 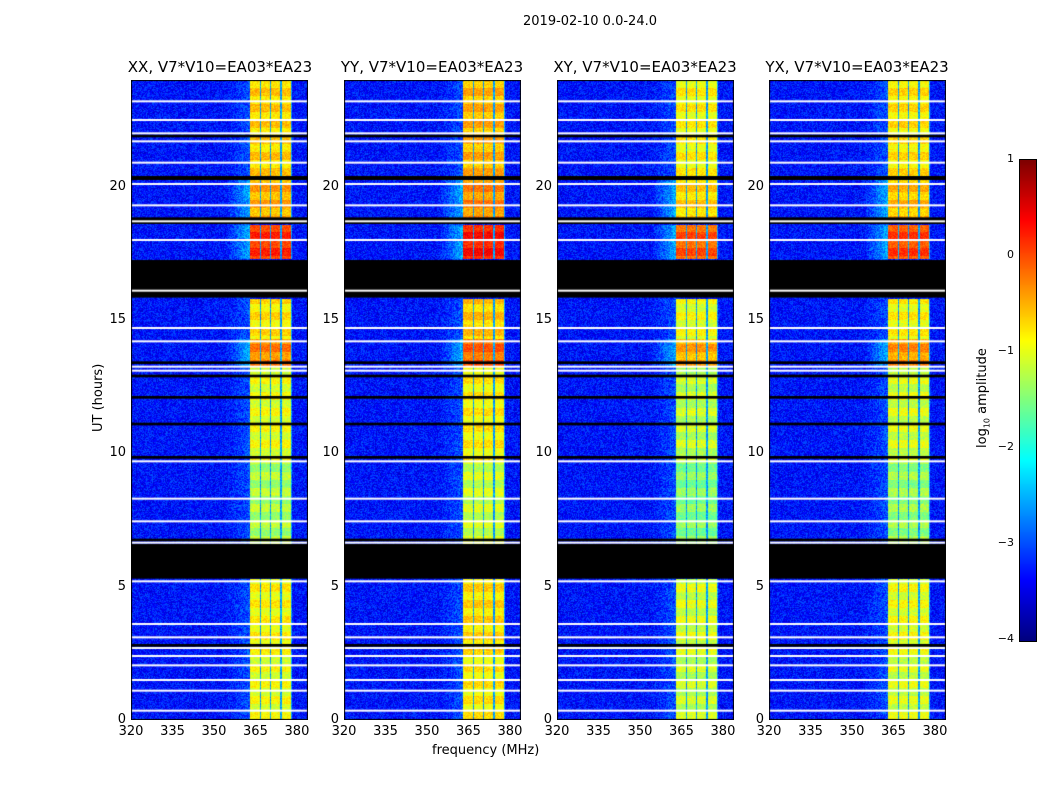 What do you see at coordinates (857, 400) in the screenshot?
I see `heatmap-panel-yx` at bounding box center [857, 400].